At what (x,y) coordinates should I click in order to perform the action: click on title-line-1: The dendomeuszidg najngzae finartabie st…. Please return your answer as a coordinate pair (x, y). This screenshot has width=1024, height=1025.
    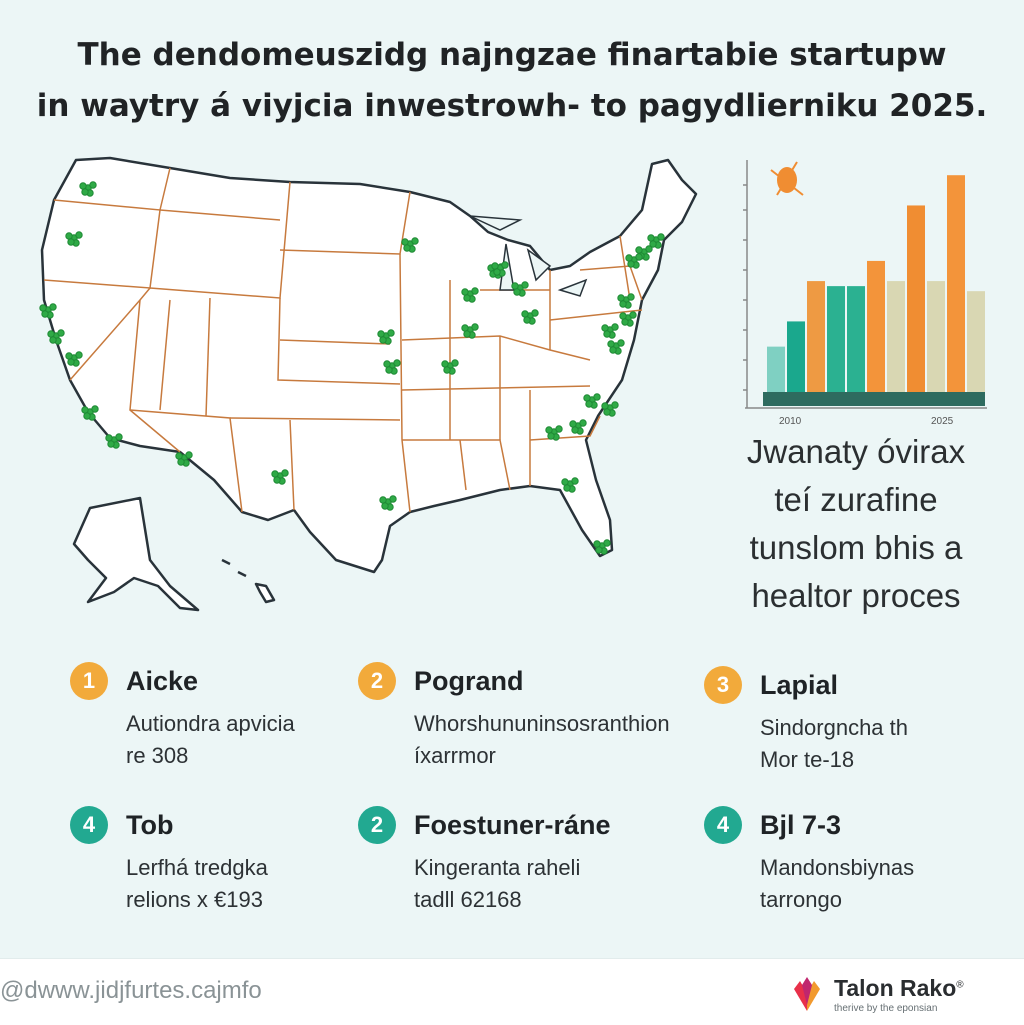
    Looking at the image, I should click on (512, 55).